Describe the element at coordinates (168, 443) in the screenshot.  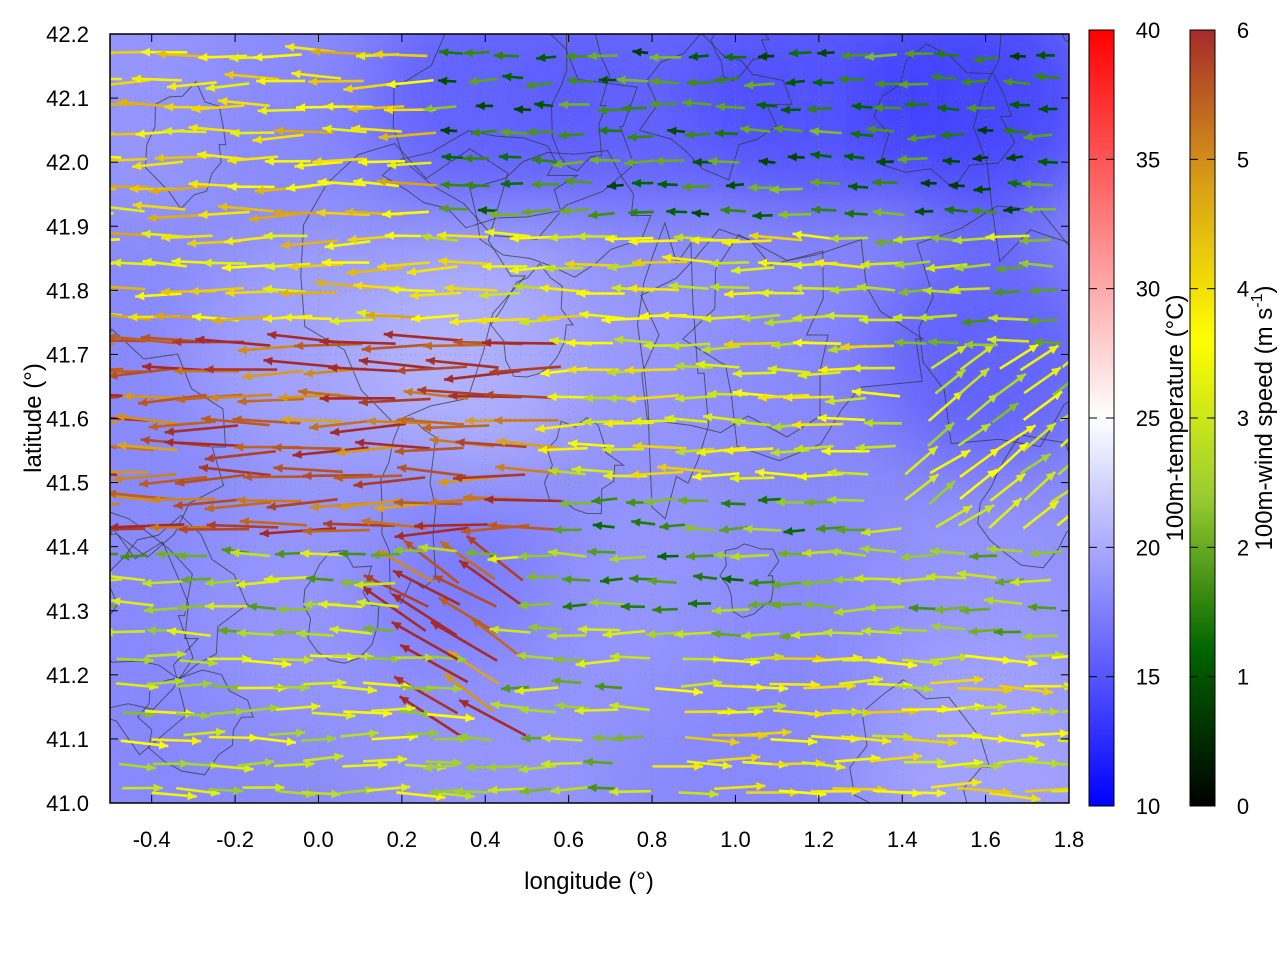
I see `contour-line` at that location.